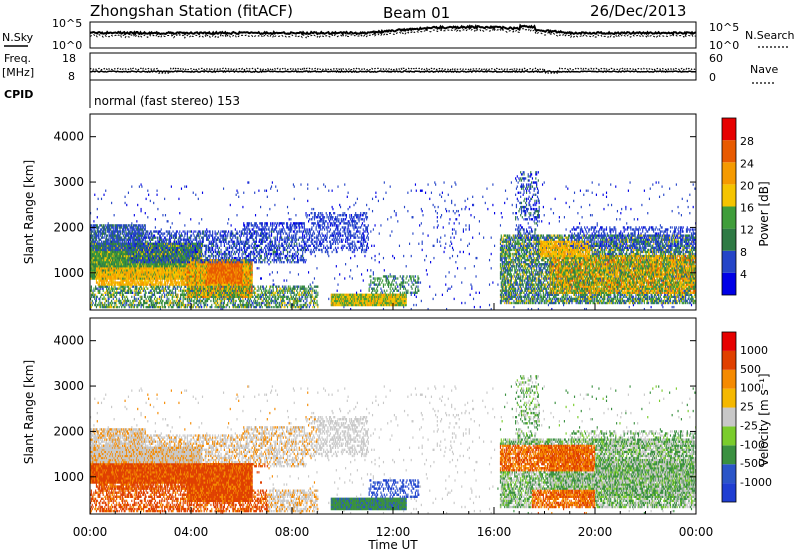  Describe the element at coordinates (67, 23) in the screenshot. I see `noise-left-tick-top: 10^5` at that location.